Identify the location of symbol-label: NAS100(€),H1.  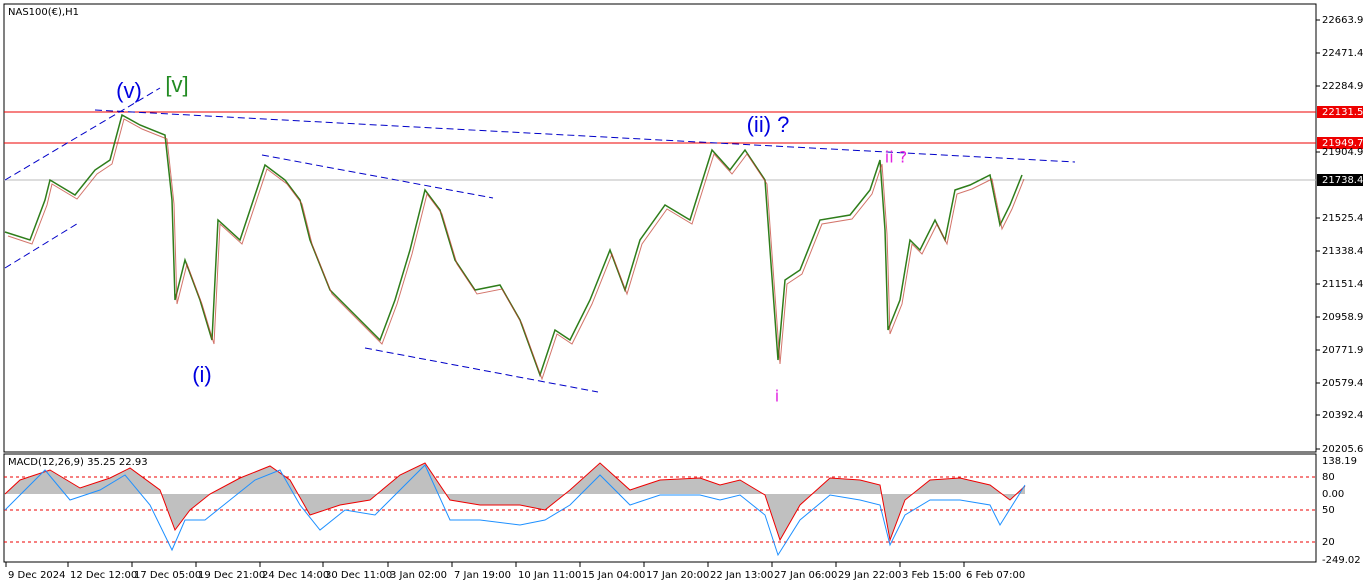
(43, 12).